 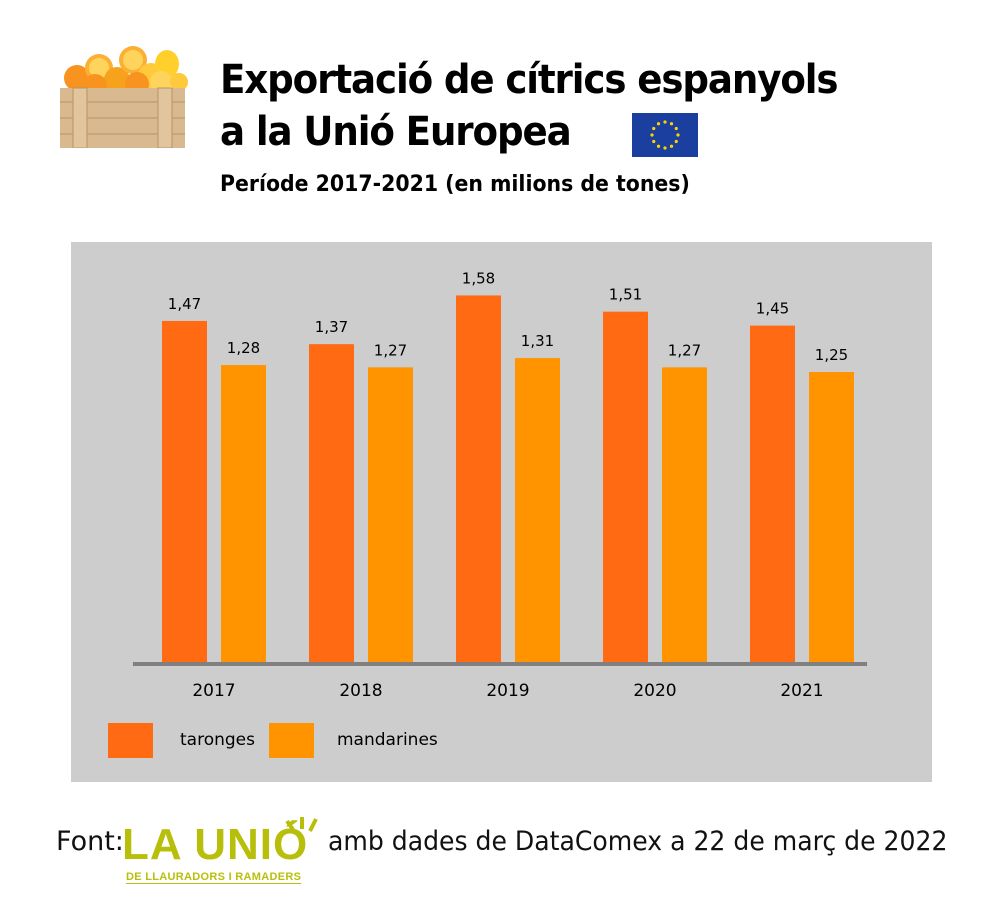 I want to click on eu-stars, so click(x=665, y=135).